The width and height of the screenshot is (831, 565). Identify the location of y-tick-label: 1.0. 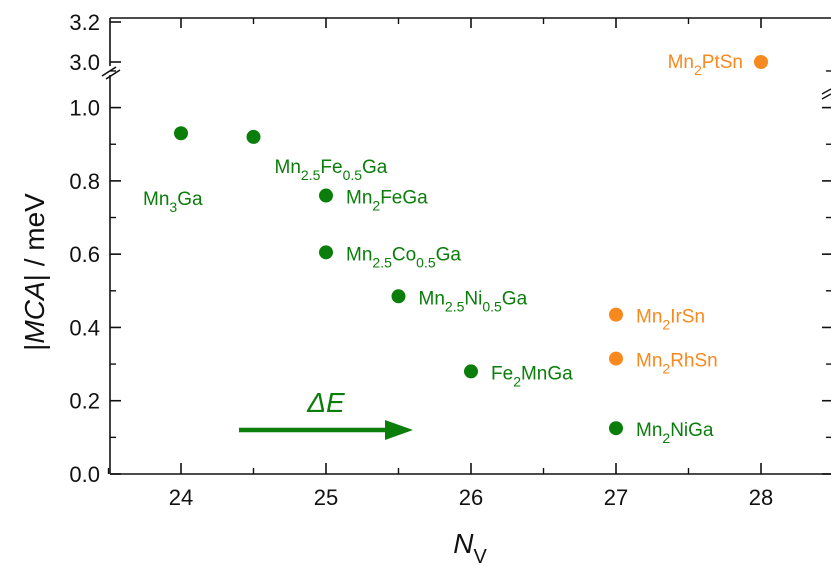
(84, 108).